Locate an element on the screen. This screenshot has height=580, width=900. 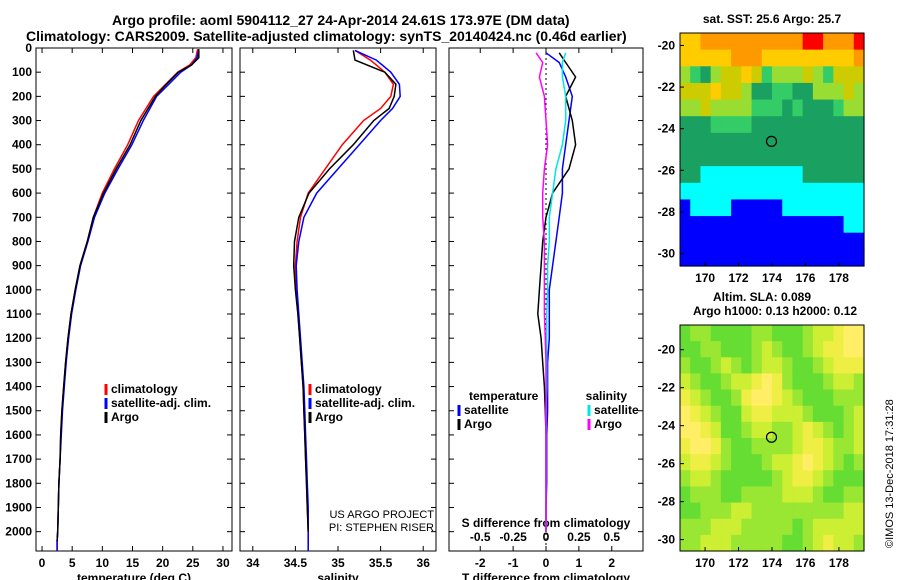
depth-tick-label: 300 is located at coordinates (22, 121).